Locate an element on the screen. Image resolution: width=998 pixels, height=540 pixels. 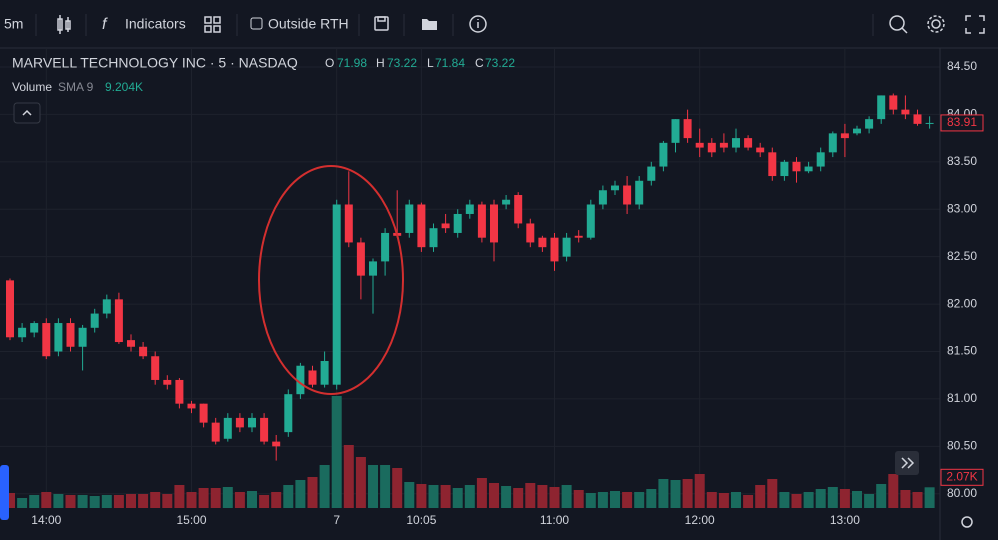
outside-rth-label: Outside RTH is located at coordinates (308, 24).